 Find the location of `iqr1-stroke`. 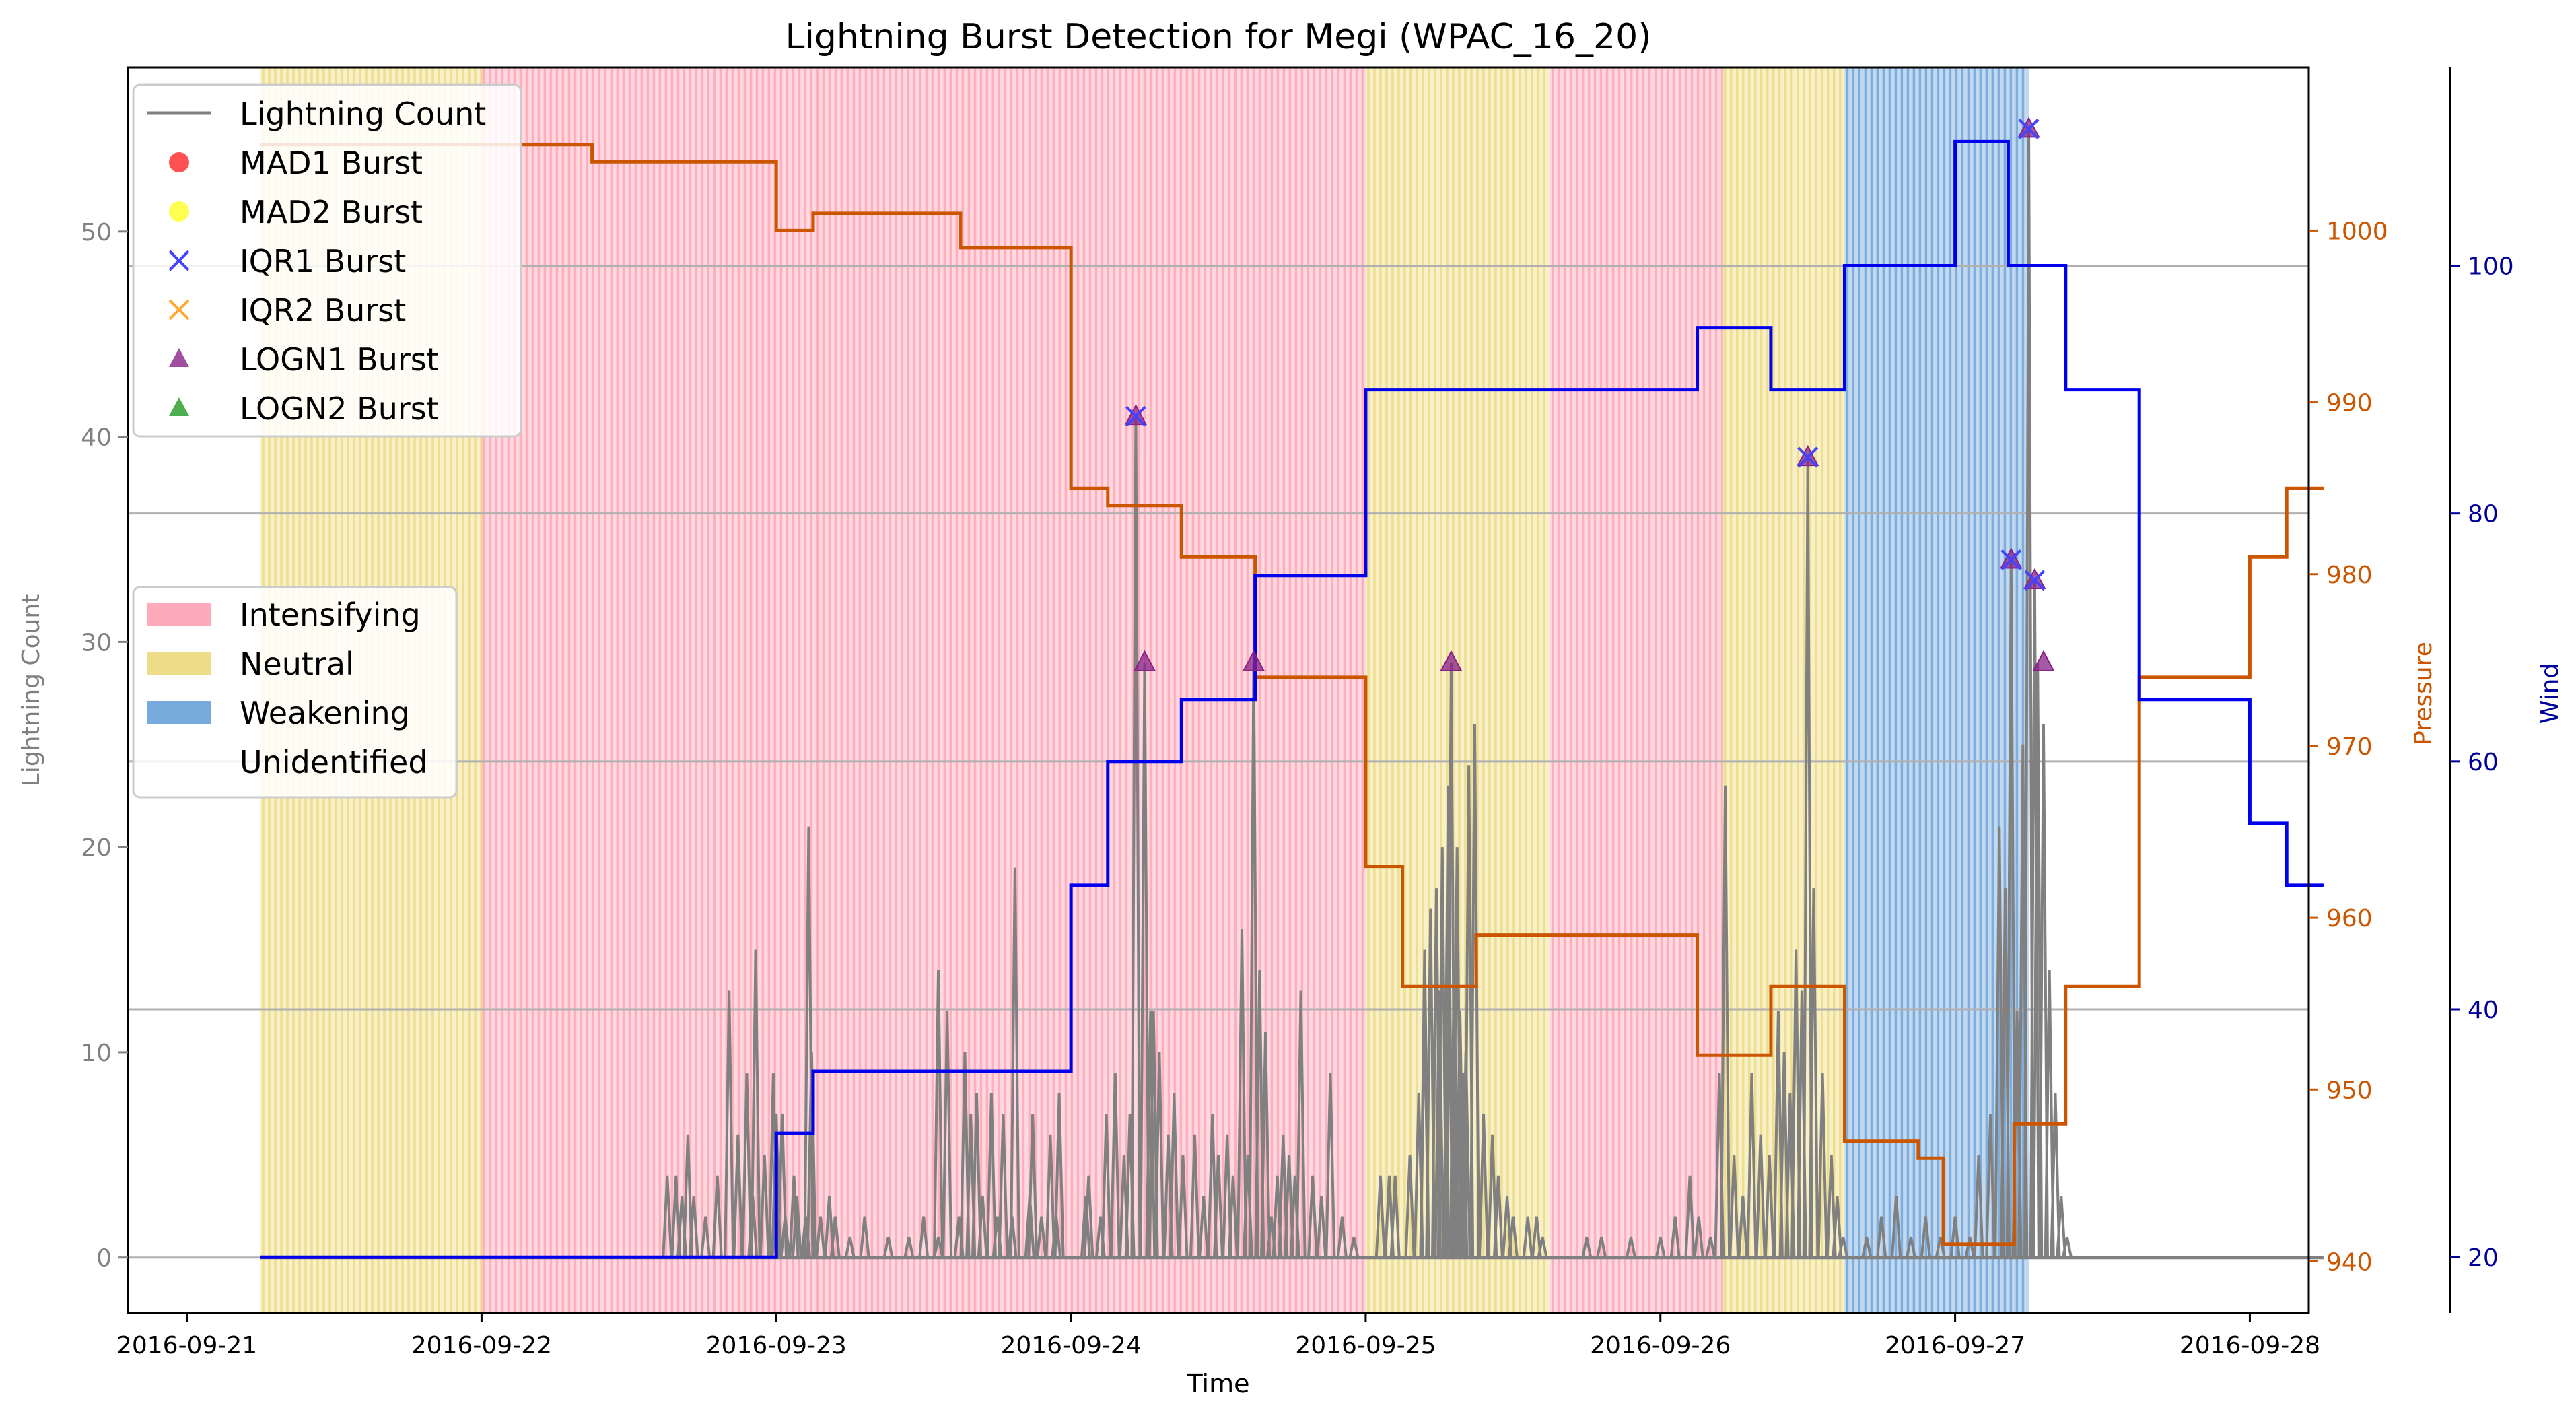

iqr1-stroke is located at coordinates (2011, 559).